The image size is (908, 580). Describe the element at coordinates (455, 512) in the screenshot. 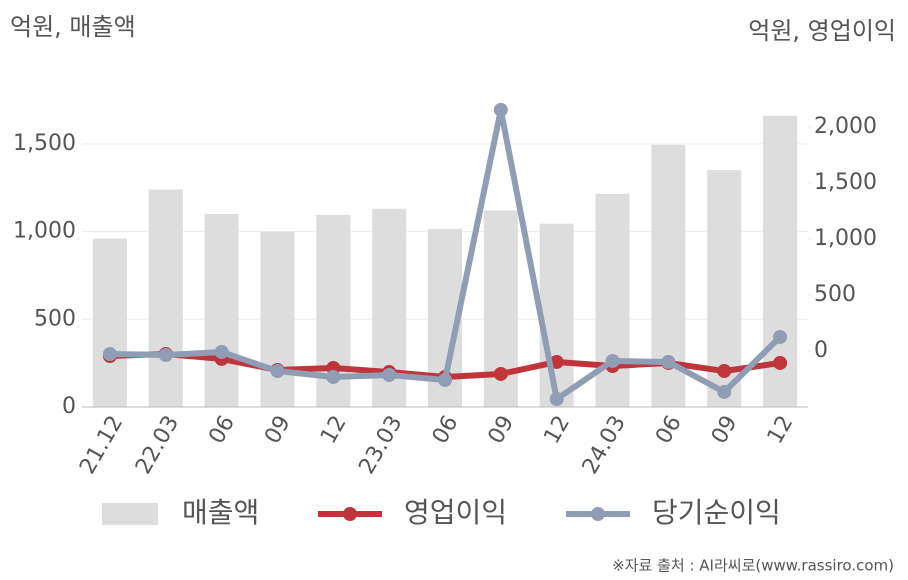

I see `legend-label: 영업이익` at that location.